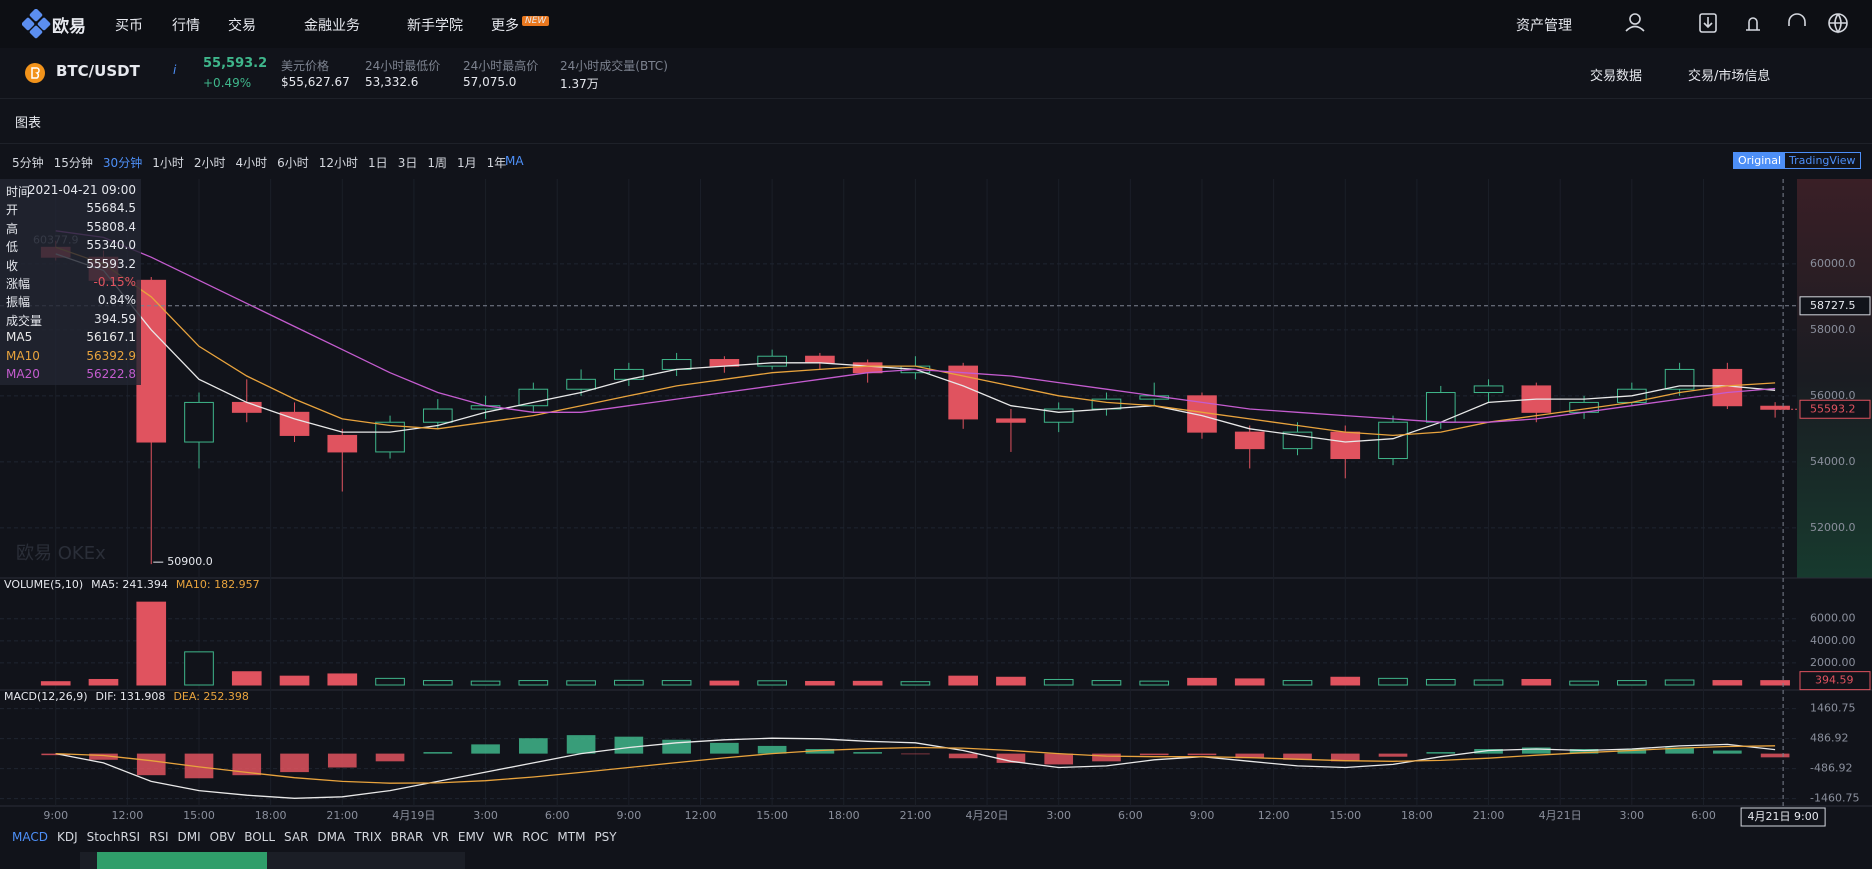  I want to click on interval: 1月, so click(466, 163).